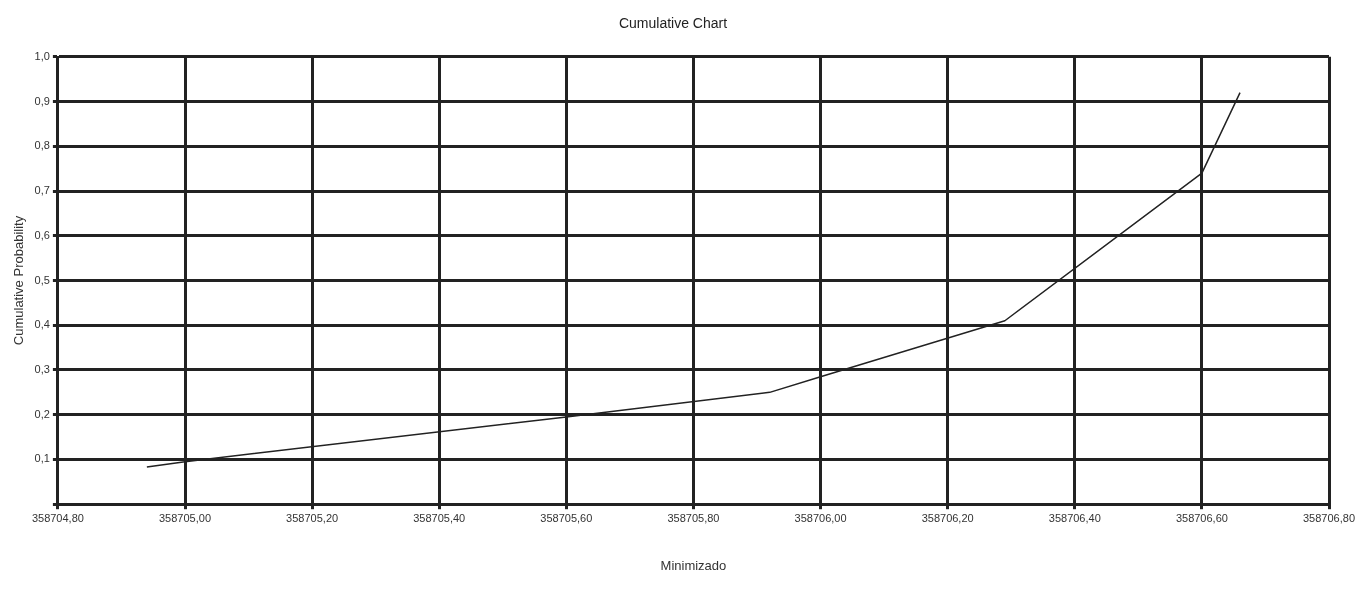  Describe the element at coordinates (820, 517) in the screenshot. I see `x-tick-label: 358706,00` at that location.